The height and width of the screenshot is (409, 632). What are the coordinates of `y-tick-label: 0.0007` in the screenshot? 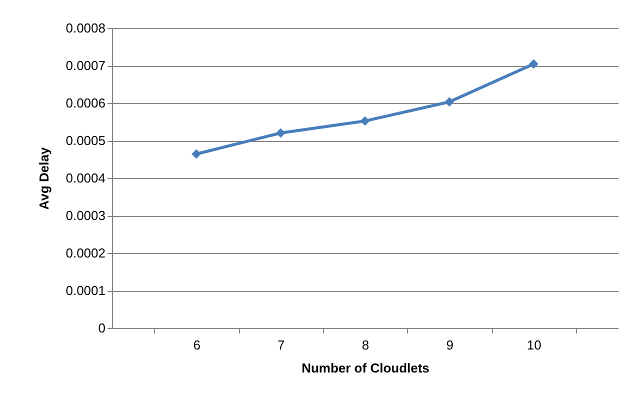 It's located at (86, 65).